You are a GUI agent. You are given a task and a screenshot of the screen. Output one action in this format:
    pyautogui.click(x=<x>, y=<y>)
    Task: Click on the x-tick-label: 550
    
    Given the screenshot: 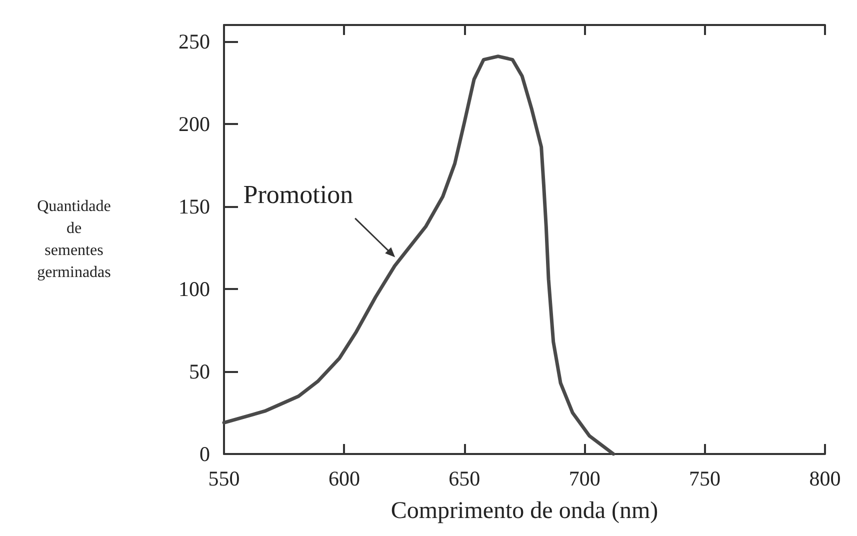 What is the action you would take?
    pyautogui.click(x=224, y=478)
    